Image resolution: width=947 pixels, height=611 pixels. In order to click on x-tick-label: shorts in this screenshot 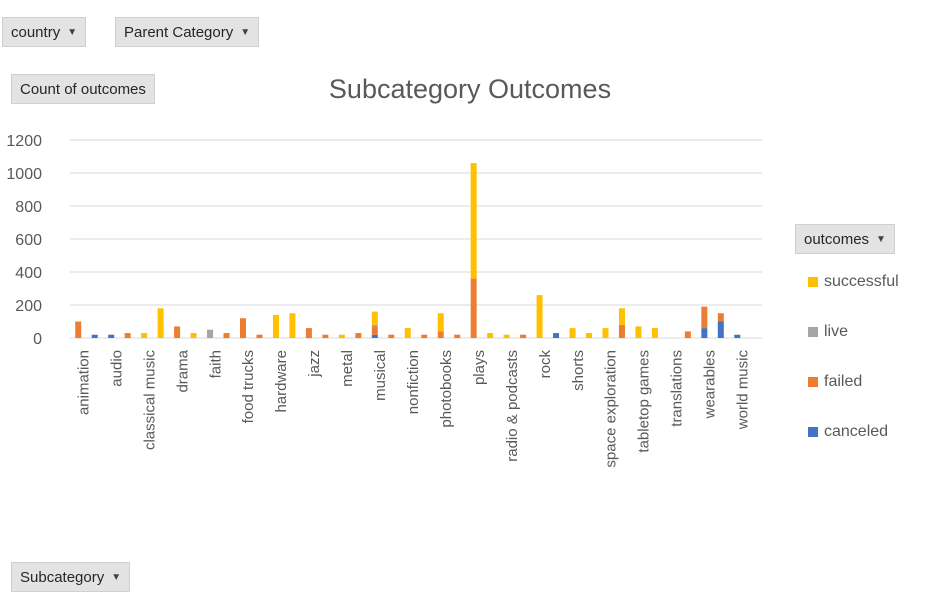, I will do `click(578, 370)`.